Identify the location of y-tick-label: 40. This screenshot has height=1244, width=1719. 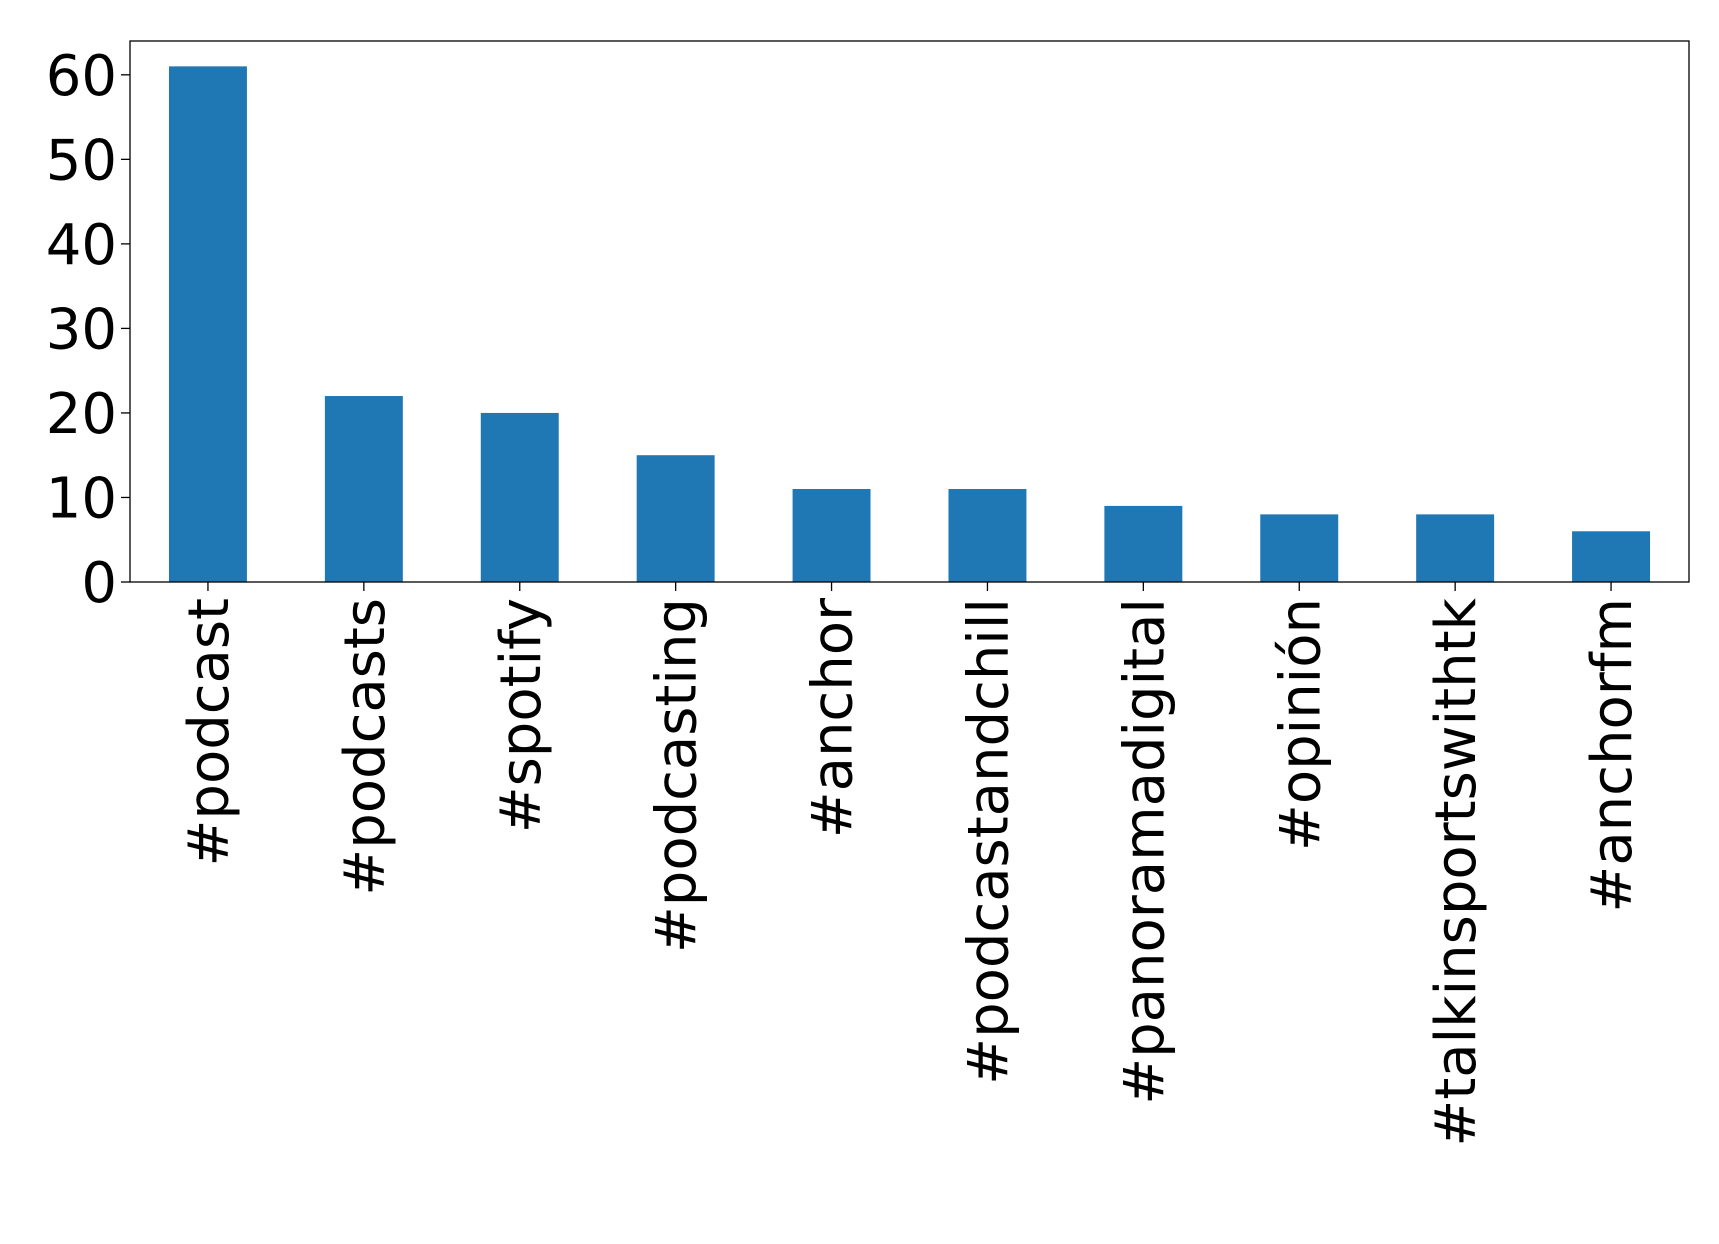
(81, 245).